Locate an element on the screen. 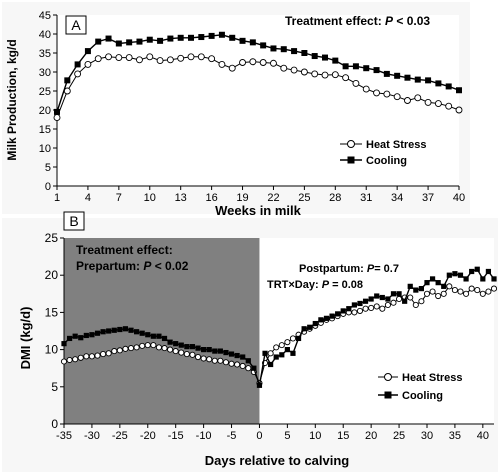 The width and height of the screenshot is (500, 474). panel-a-x-tick-label: 10 is located at coordinates (150, 198).